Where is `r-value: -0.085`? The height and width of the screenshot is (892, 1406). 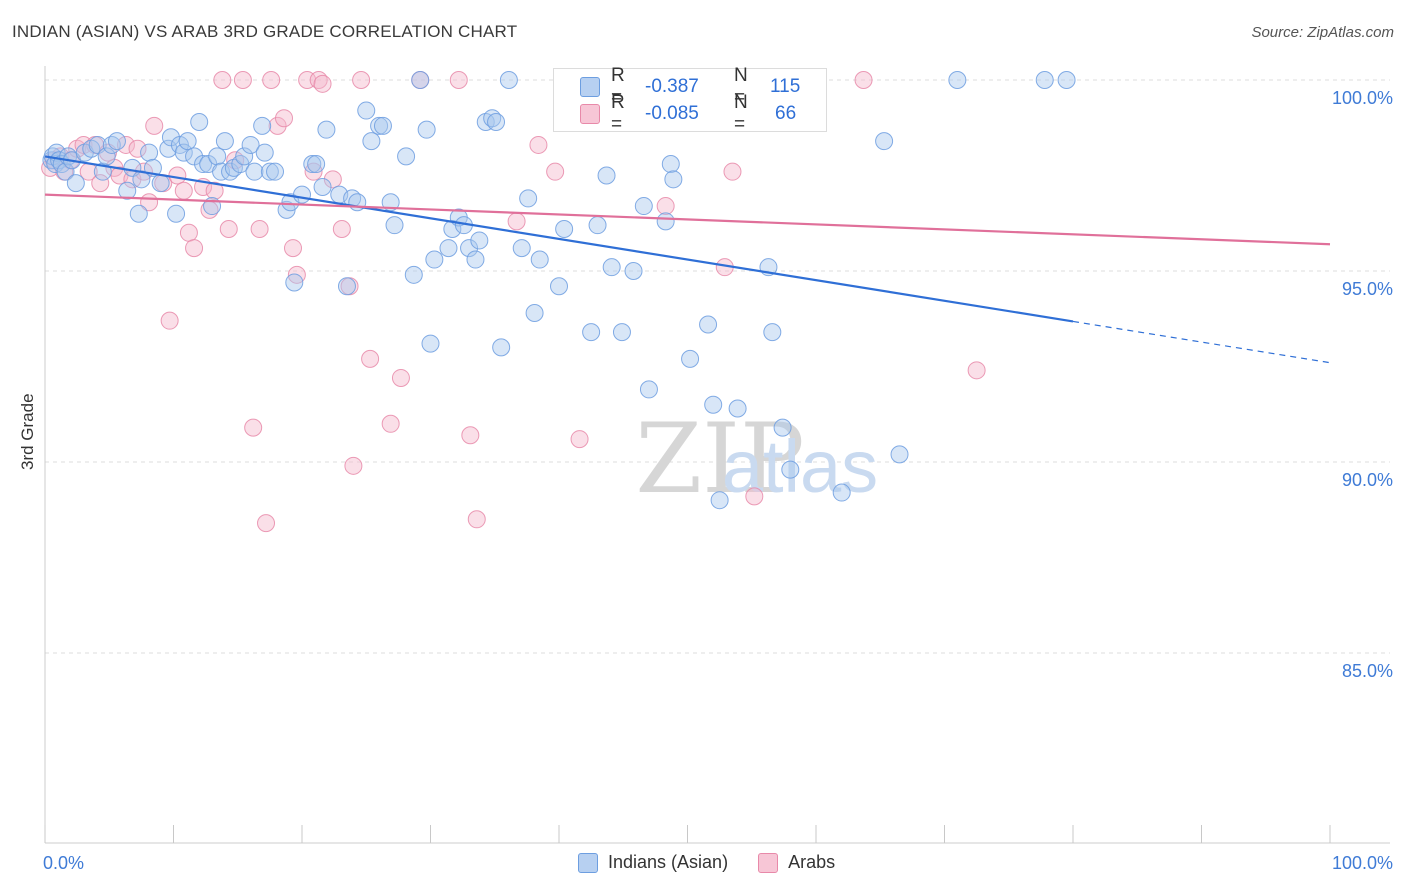
r-value: -0.085 is located at coordinates (672, 113).